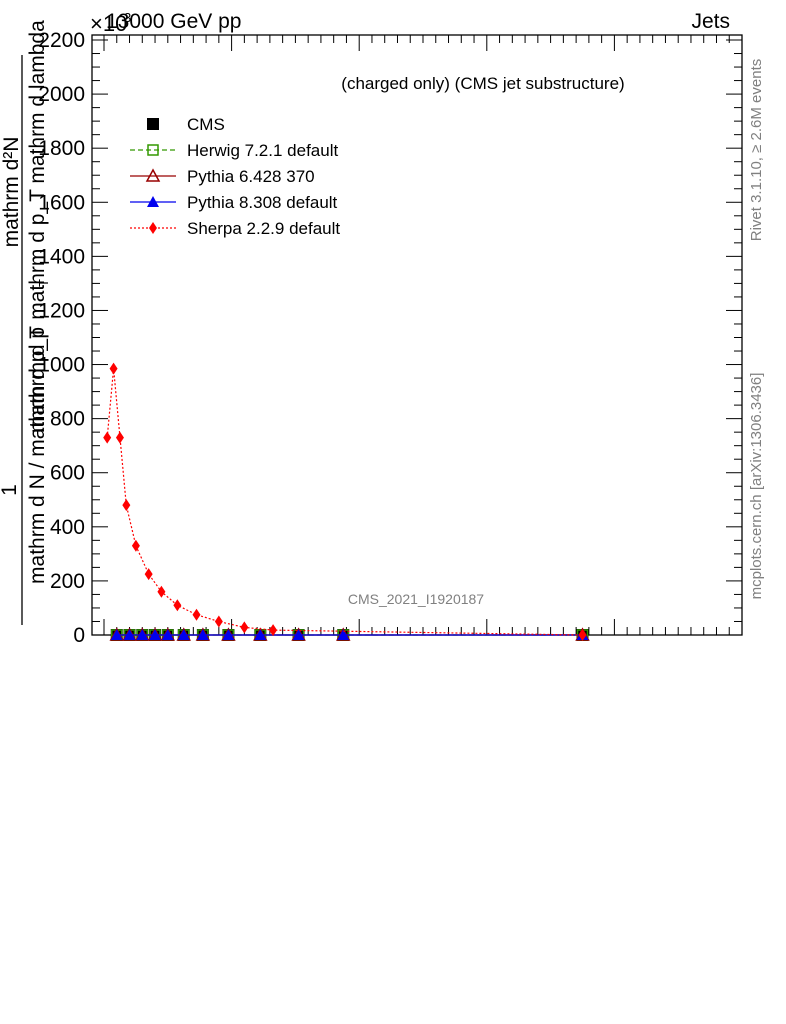 This screenshot has width=786, height=1024. Describe the element at coordinates (10, 490) in the screenshot. I see `y-label-numerator: 1` at that location.